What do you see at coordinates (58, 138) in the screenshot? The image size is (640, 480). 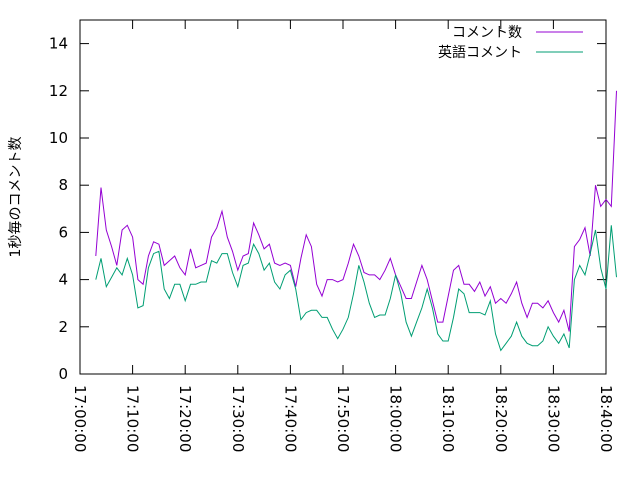 I see `y-tick-label: 10` at bounding box center [58, 138].